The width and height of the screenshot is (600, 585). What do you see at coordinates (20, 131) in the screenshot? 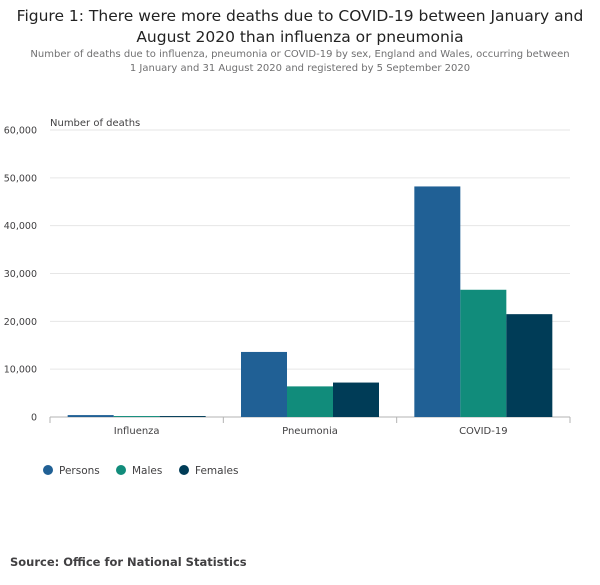
I see `y-tick-label: 60,000` at bounding box center [20, 131].